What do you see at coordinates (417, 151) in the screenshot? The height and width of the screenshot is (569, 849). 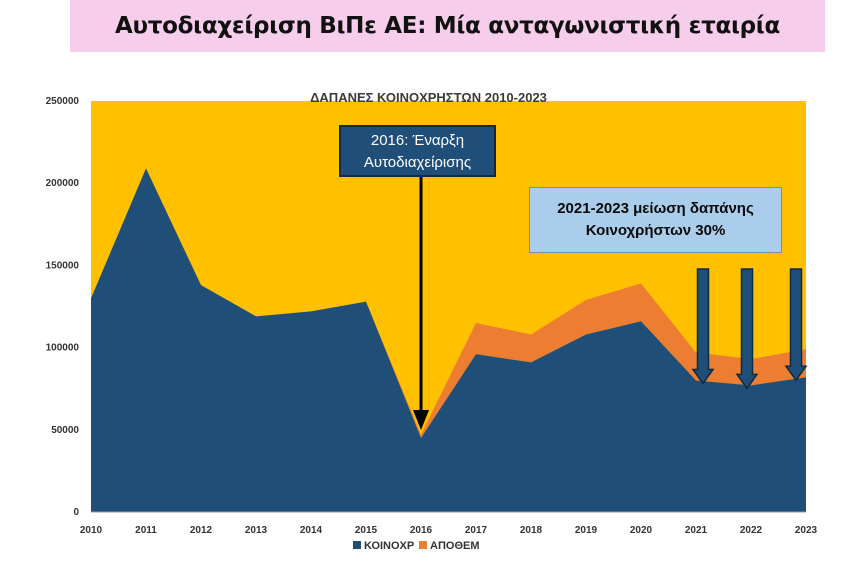 I see `callout-2016-start: 2016: Έναρξη Αυτοδιαχείρισης` at bounding box center [417, 151].